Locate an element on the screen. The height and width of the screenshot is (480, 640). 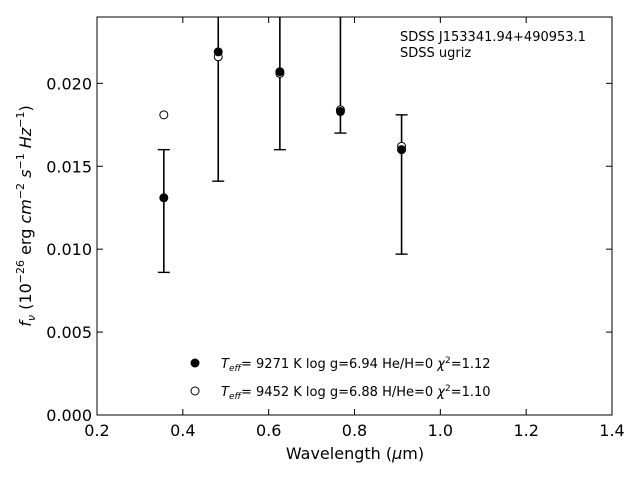
x-axis-title: Wavelength (μm) is located at coordinates (355, 453).